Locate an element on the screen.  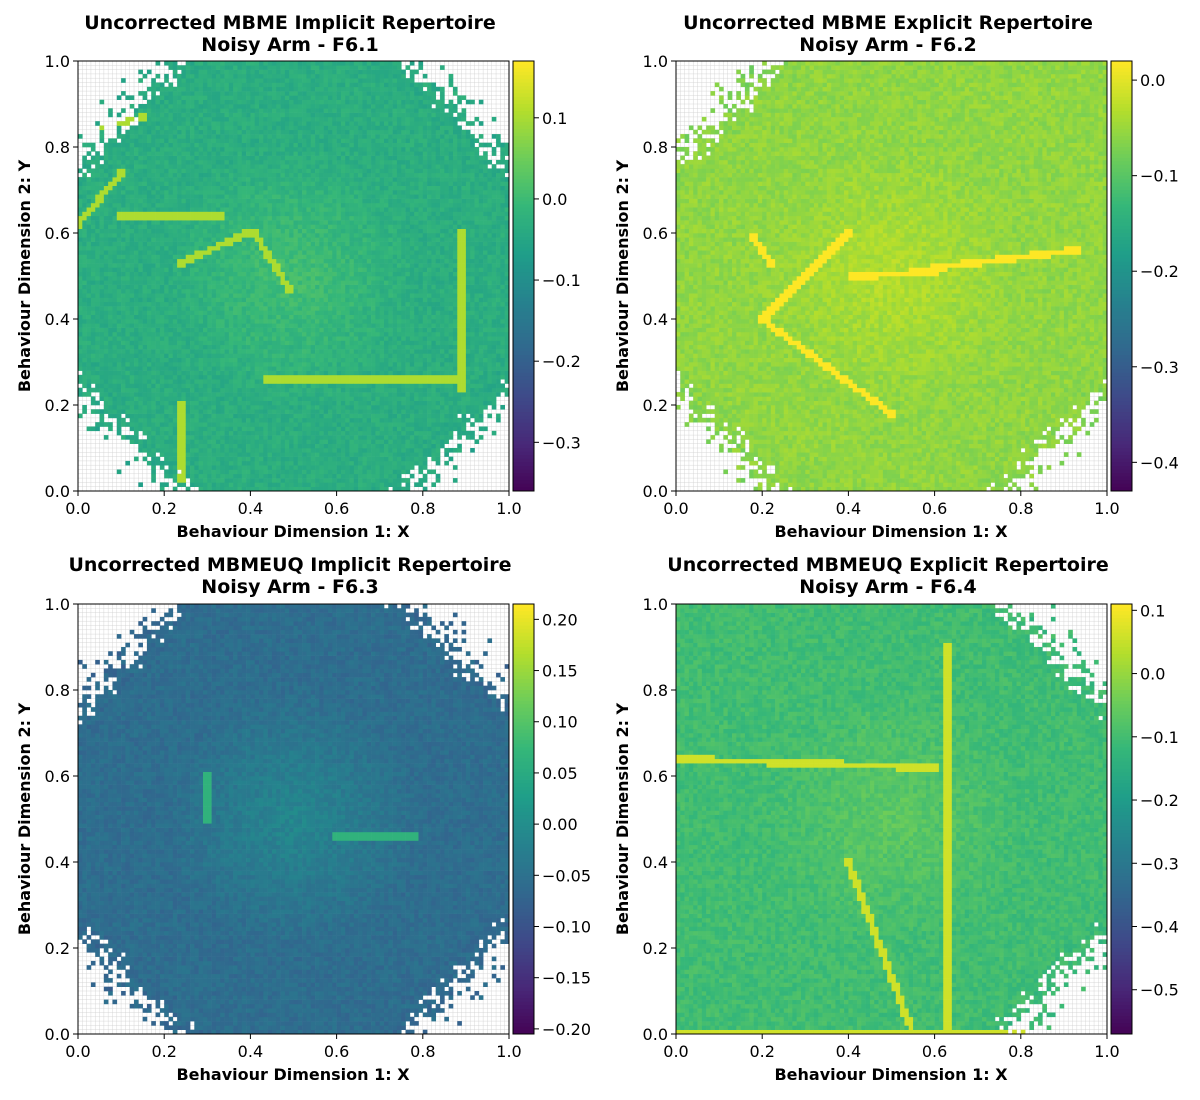
colorbar-tick-label: −0.10 is located at coordinates (566, 927).